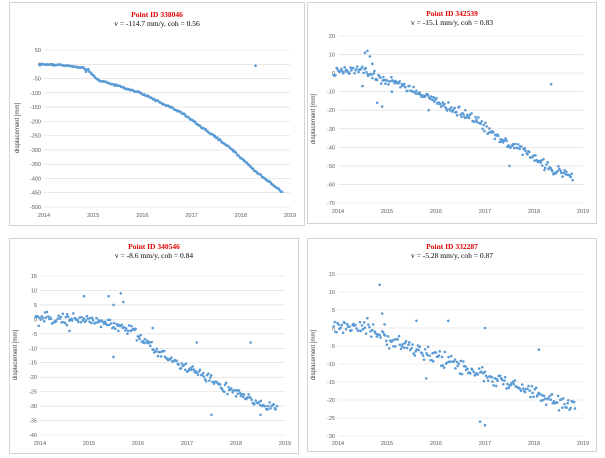  What do you see at coordinates (534, 212) in the screenshot?
I see `x-tick-label: 2018` at bounding box center [534, 212].